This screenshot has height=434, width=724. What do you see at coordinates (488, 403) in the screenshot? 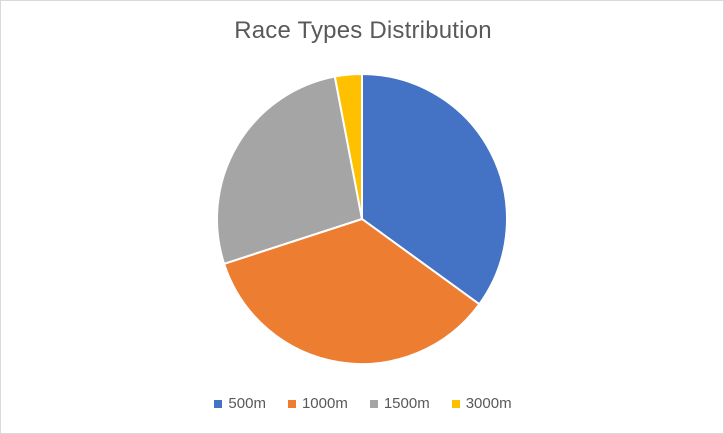
I see `legend-label: 3000m` at bounding box center [488, 403].